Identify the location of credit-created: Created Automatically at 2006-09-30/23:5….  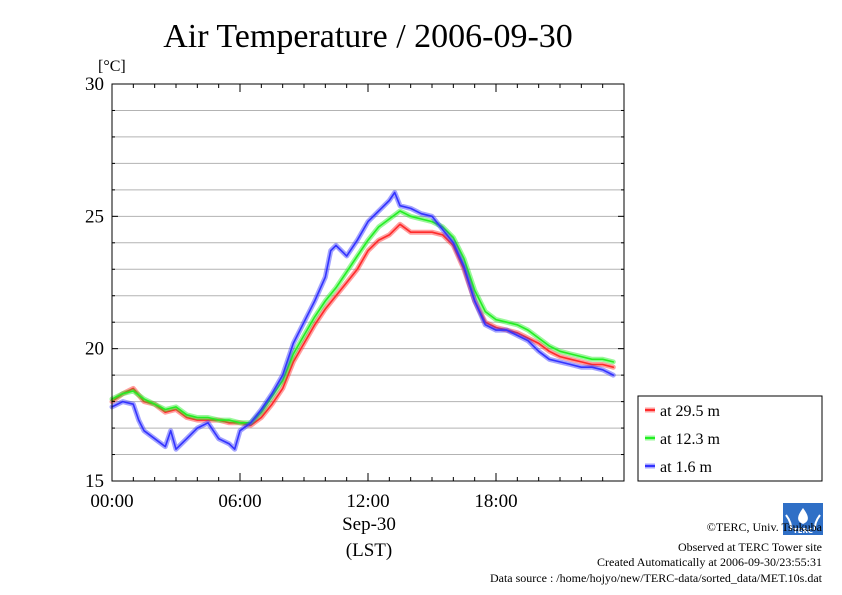
(709, 562).